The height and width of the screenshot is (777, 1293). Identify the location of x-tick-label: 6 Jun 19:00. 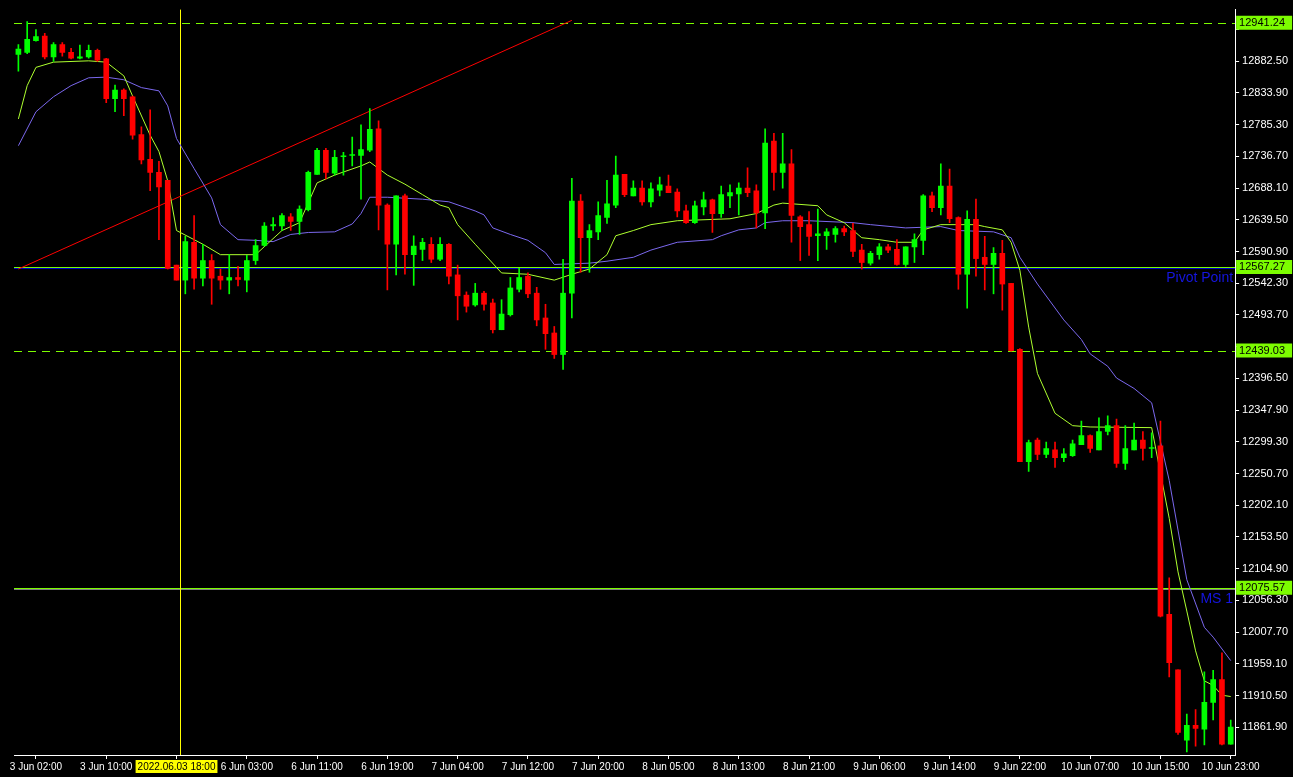
(387, 766).